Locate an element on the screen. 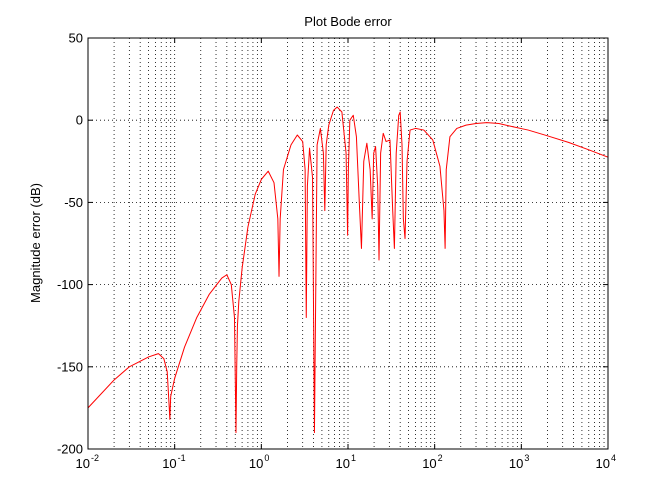 The height and width of the screenshot is (504, 672). y-axis-label: Magnitude error (dB) is located at coordinates (35, 243).